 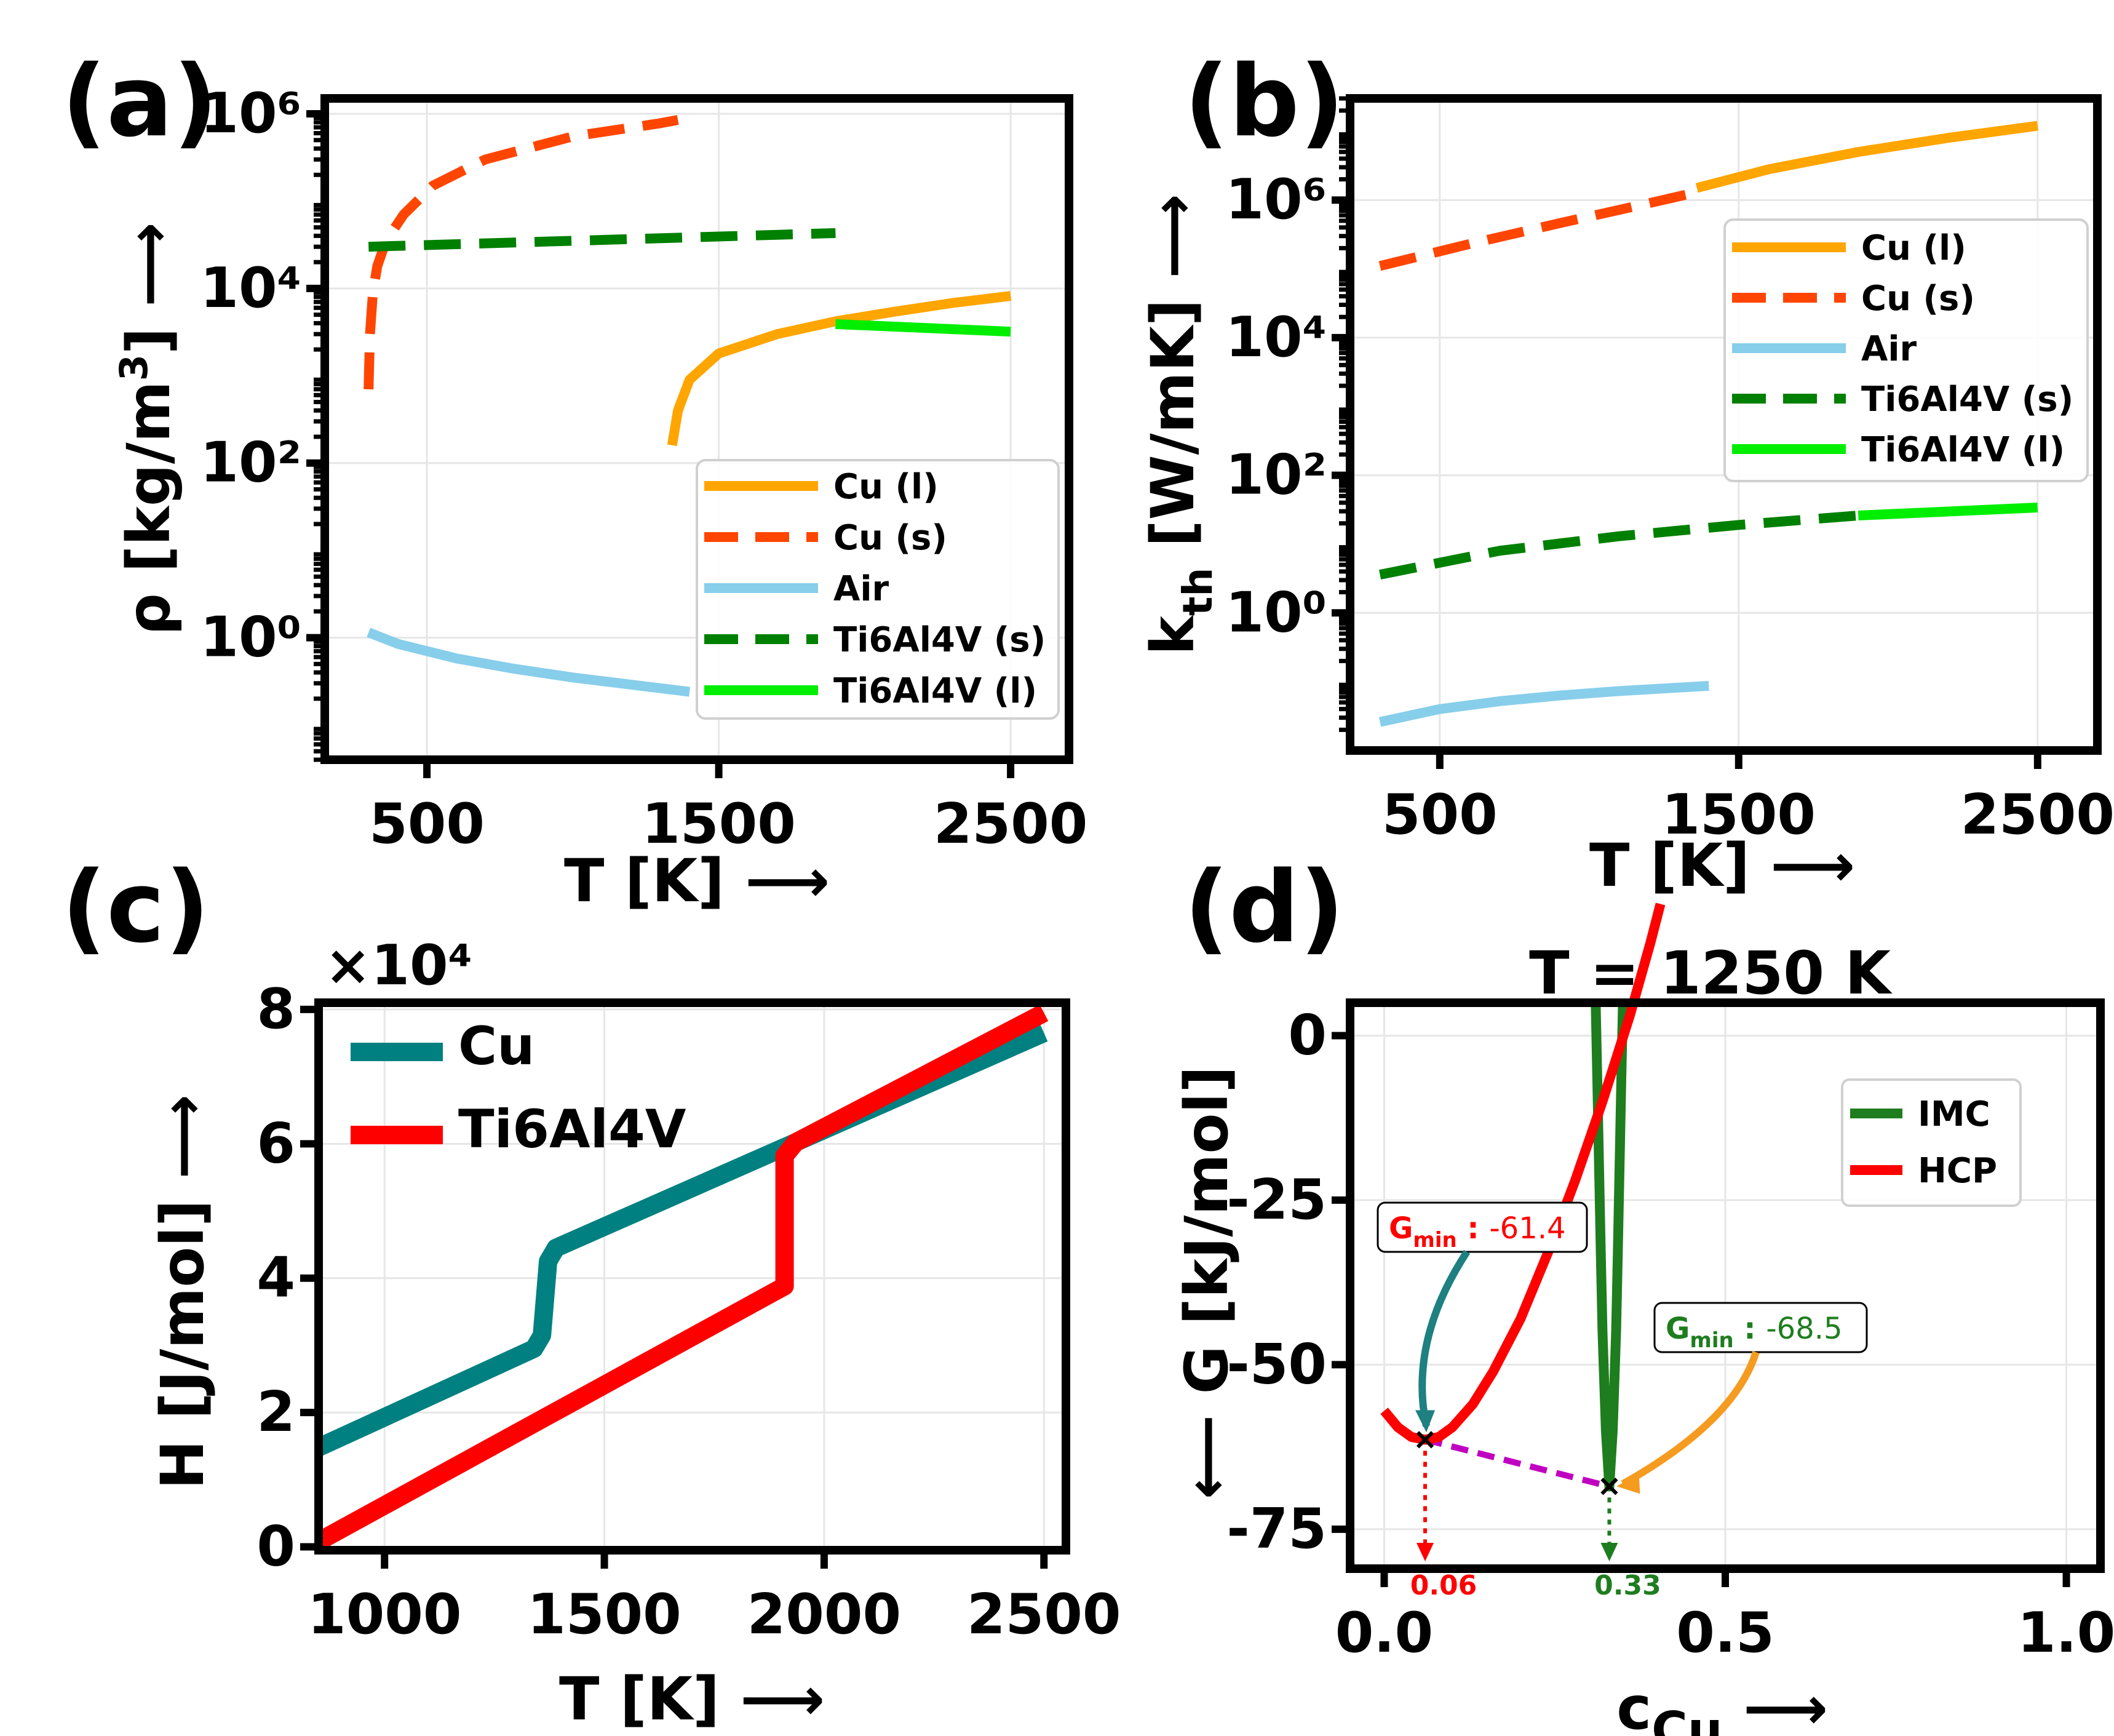 What do you see at coordinates (1276, 1364) in the screenshot?
I see `y-tick-label: -50` at bounding box center [1276, 1364].